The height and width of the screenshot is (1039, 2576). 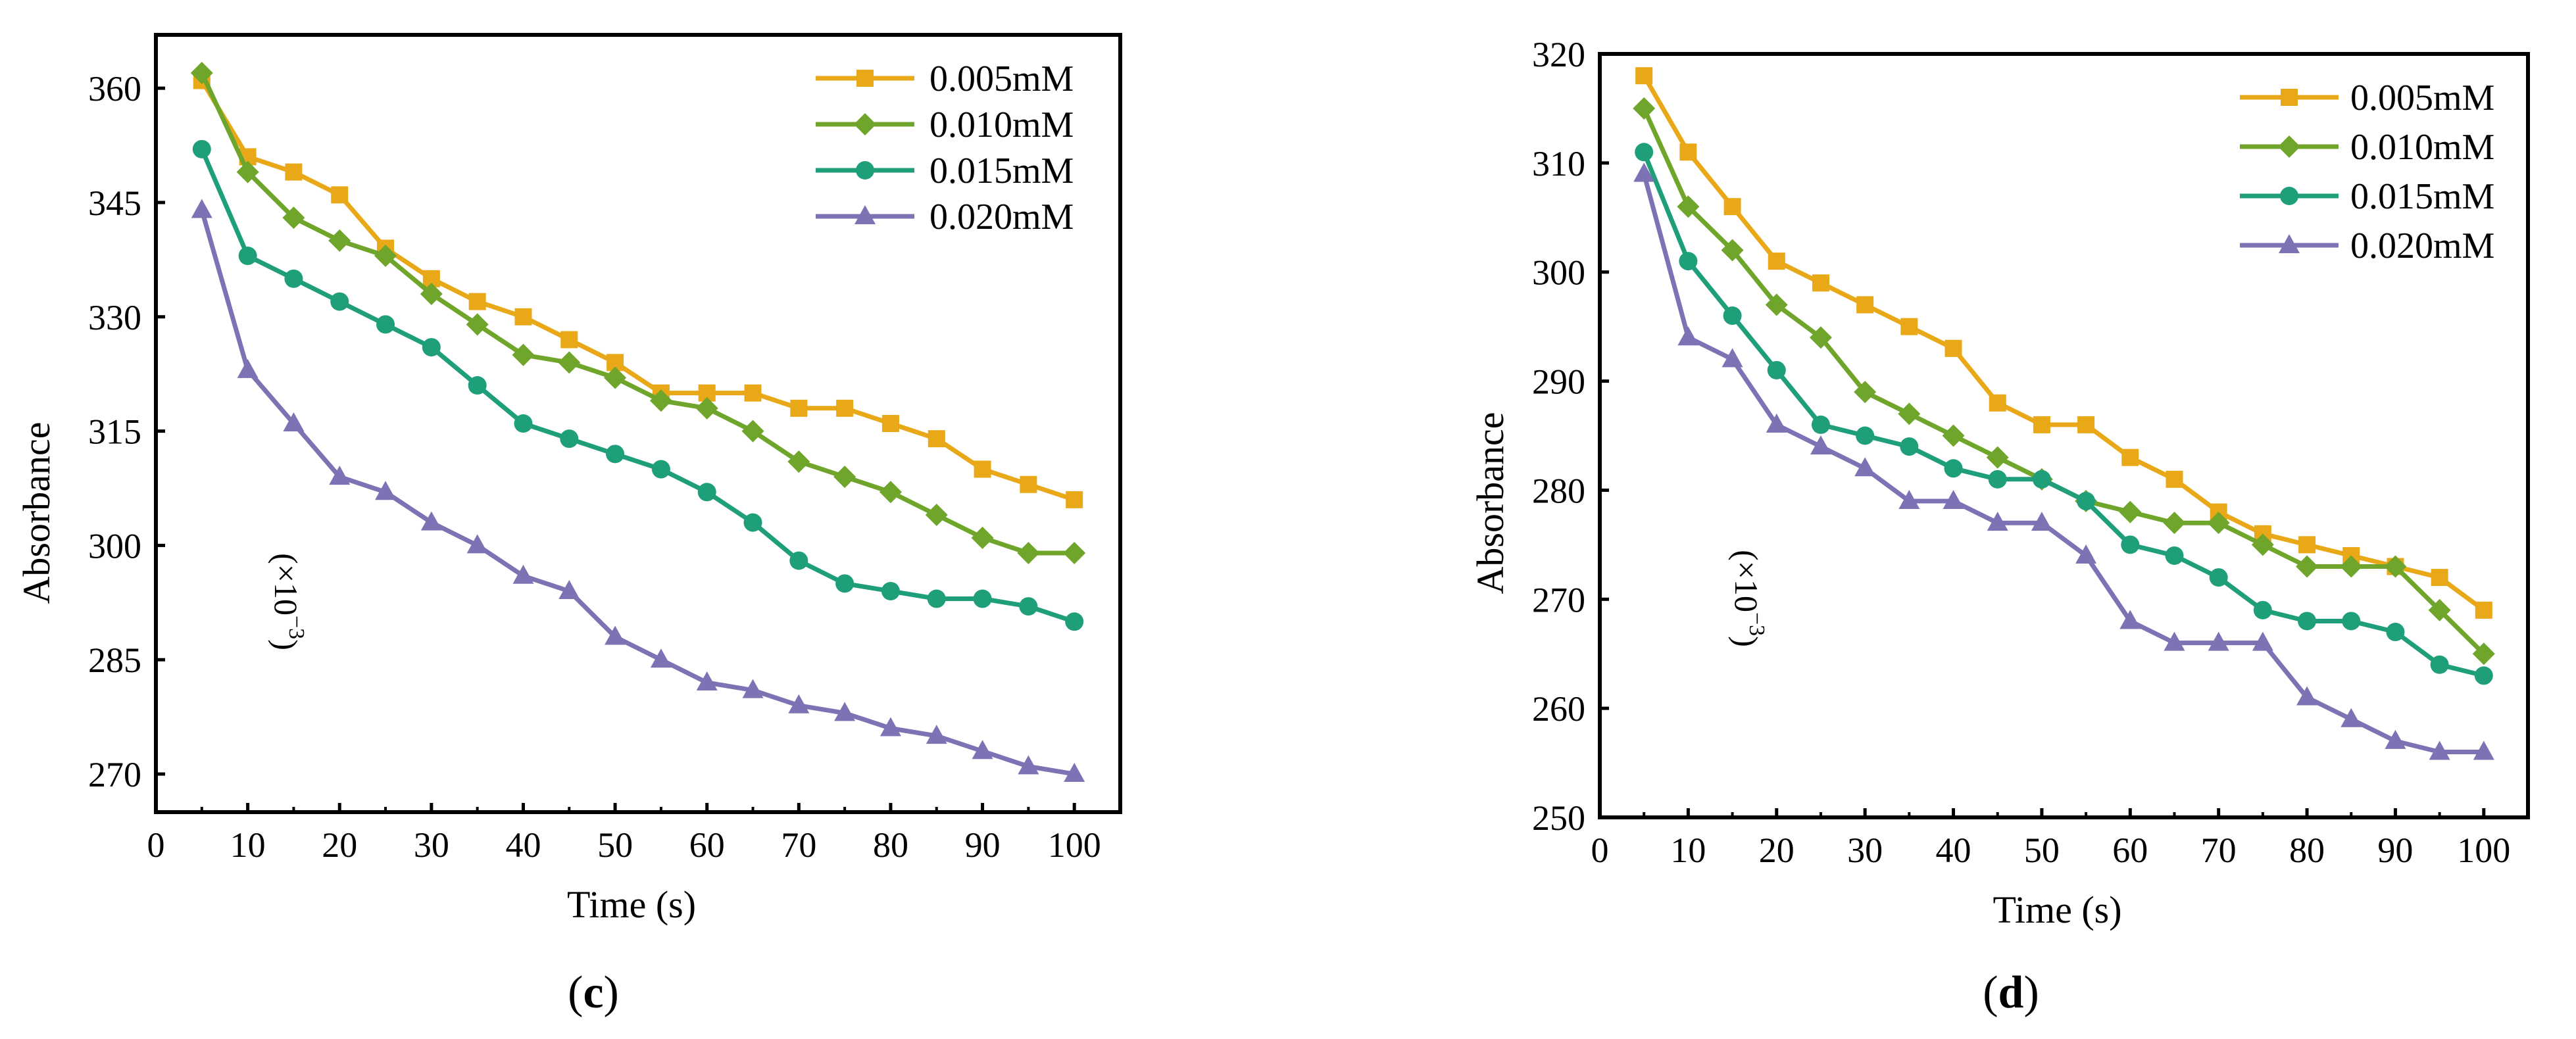 I want to click on data-point-0.010mM-50, so click(x=615, y=377).